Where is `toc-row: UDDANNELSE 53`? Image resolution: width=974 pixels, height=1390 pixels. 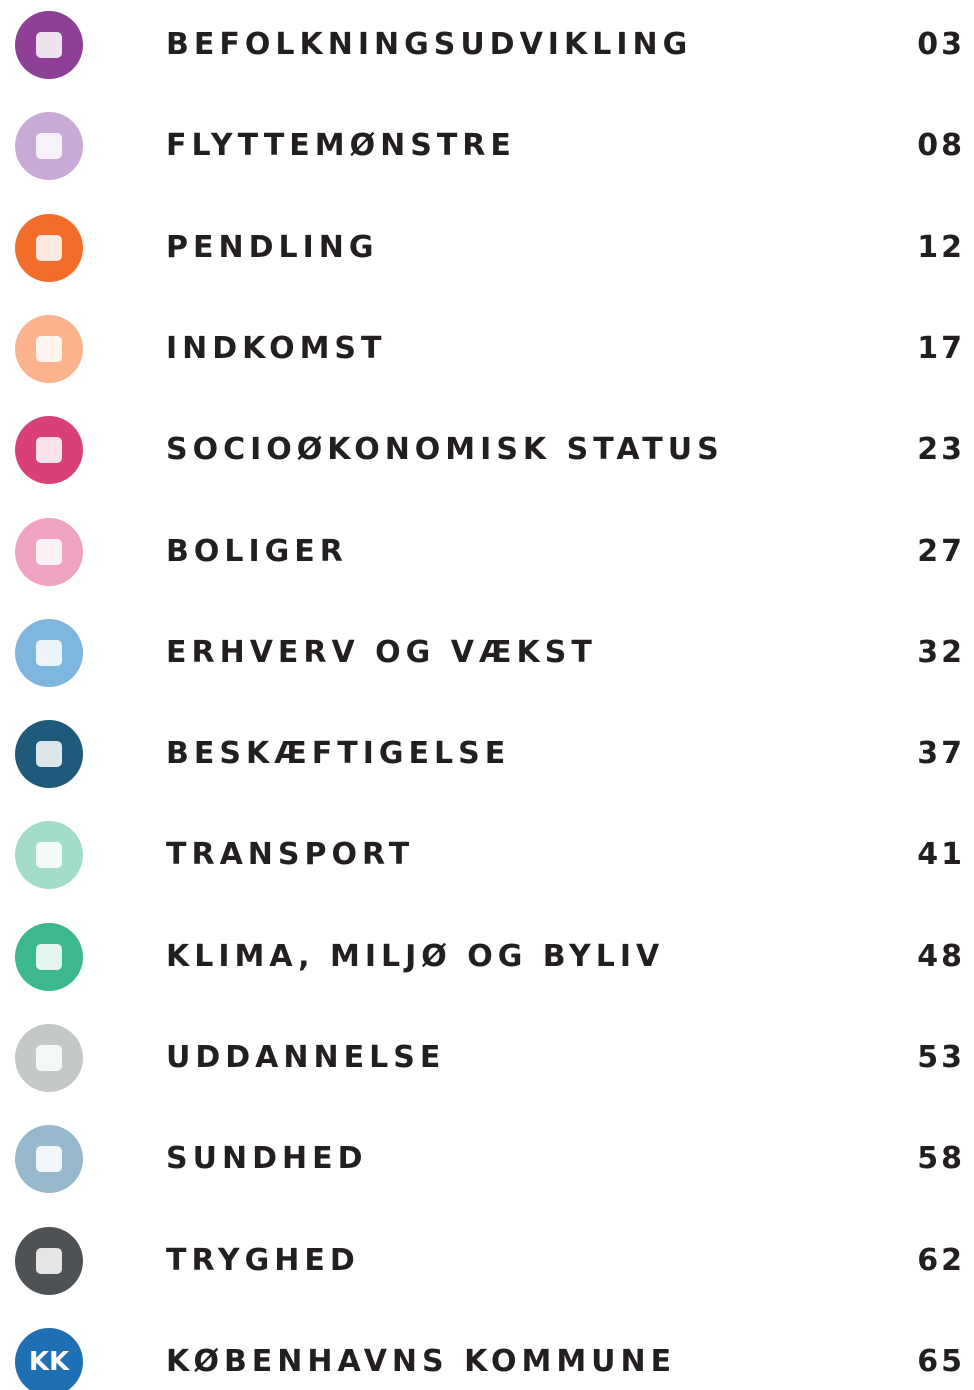 toc-row: UDDANNELSE 53 is located at coordinates (487, 1058).